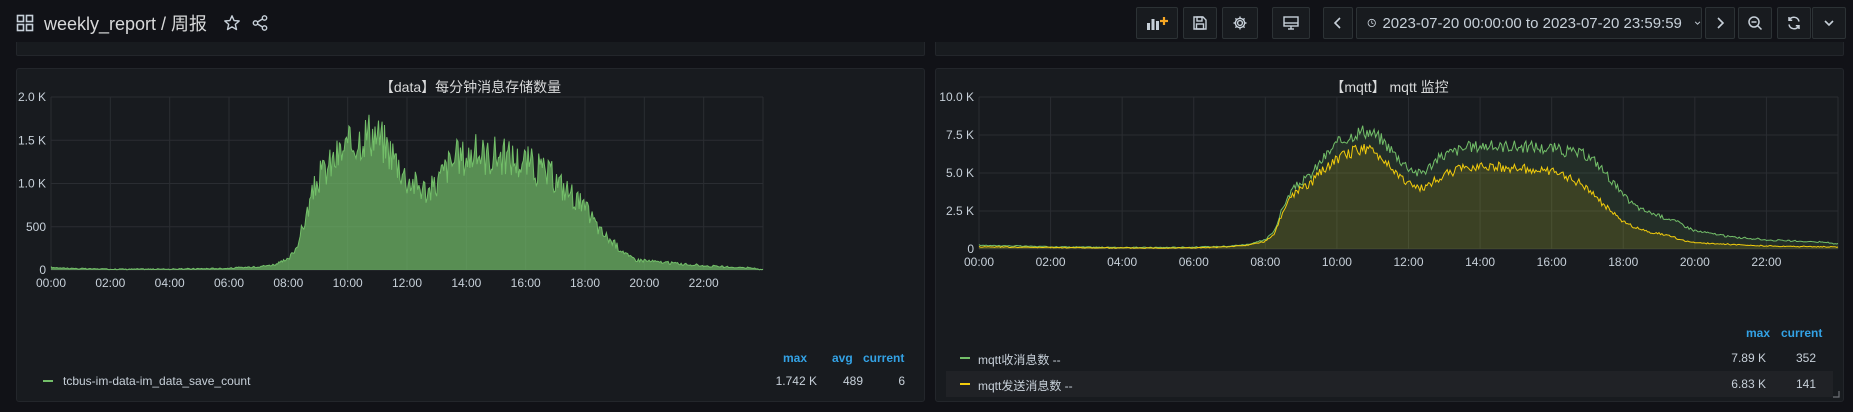  I want to click on zoom-out-button, so click(1755, 23).